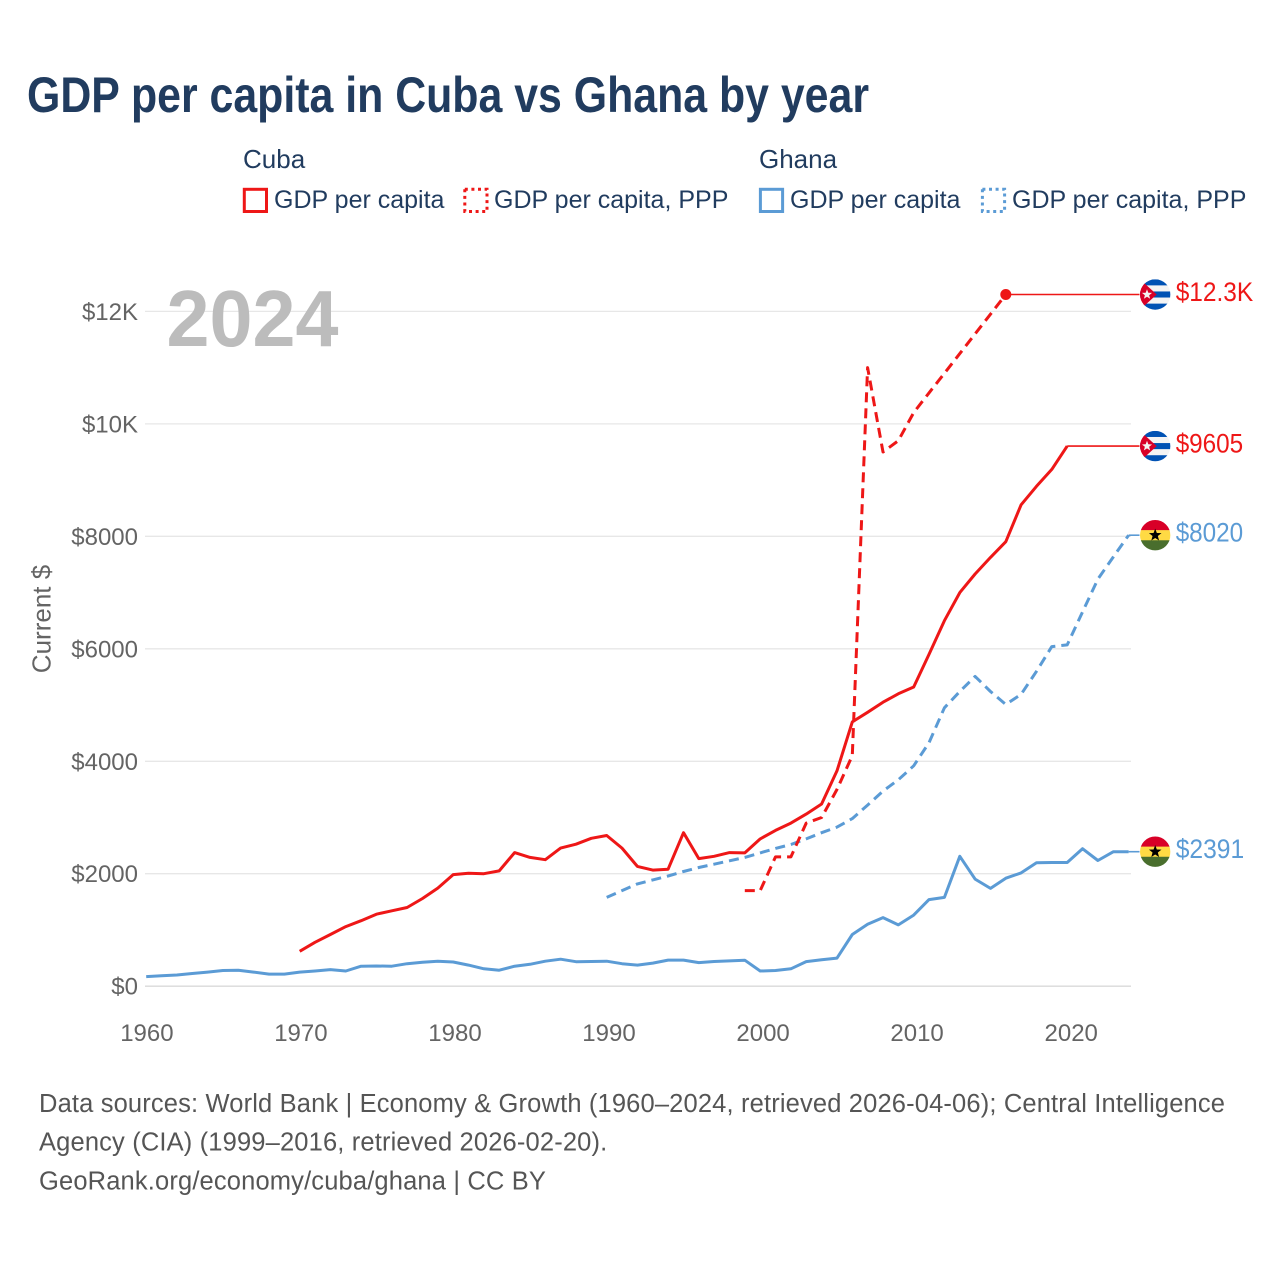 This screenshot has width=1280, height=1280. What do you see at coordinates (292, 1182) in the screenshot?
I see `svg-text:GeoRank.org/economy/cuba/ghana: GeoRank.org/economy/cuba/ghana | CC BY` at bounding box center [292, 1182].